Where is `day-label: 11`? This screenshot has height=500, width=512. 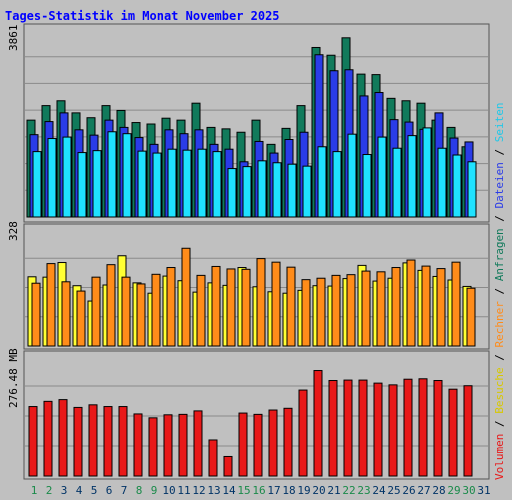 day-label: 11 is located at coordinates (183, 490).